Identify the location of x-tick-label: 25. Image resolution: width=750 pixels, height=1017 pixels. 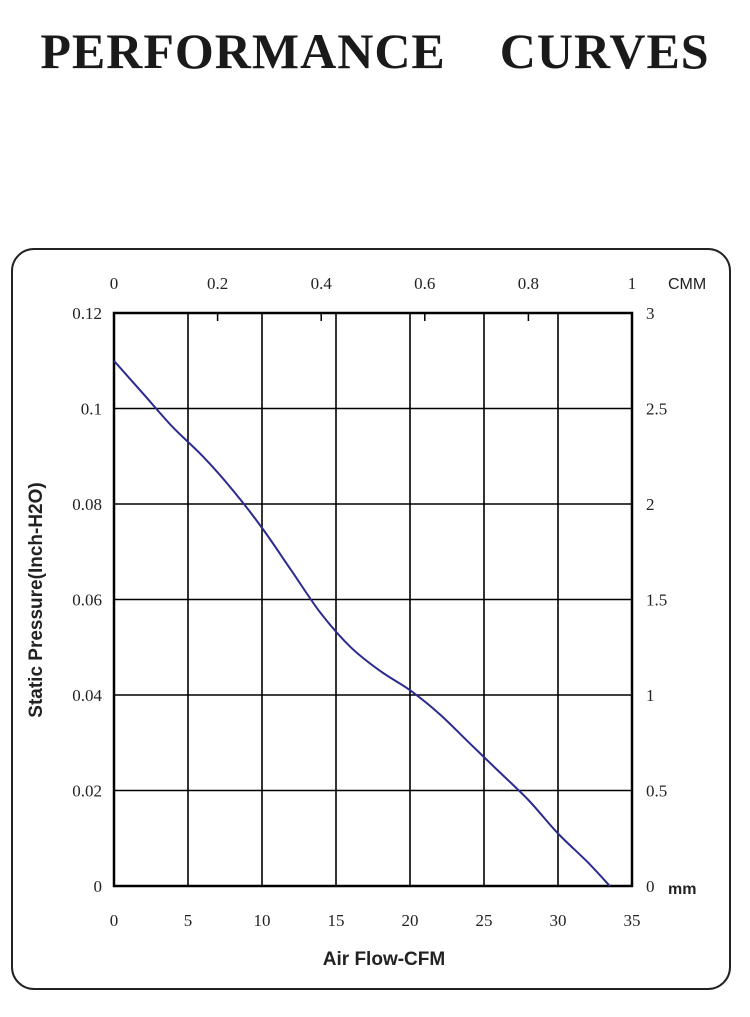
(484, 920).